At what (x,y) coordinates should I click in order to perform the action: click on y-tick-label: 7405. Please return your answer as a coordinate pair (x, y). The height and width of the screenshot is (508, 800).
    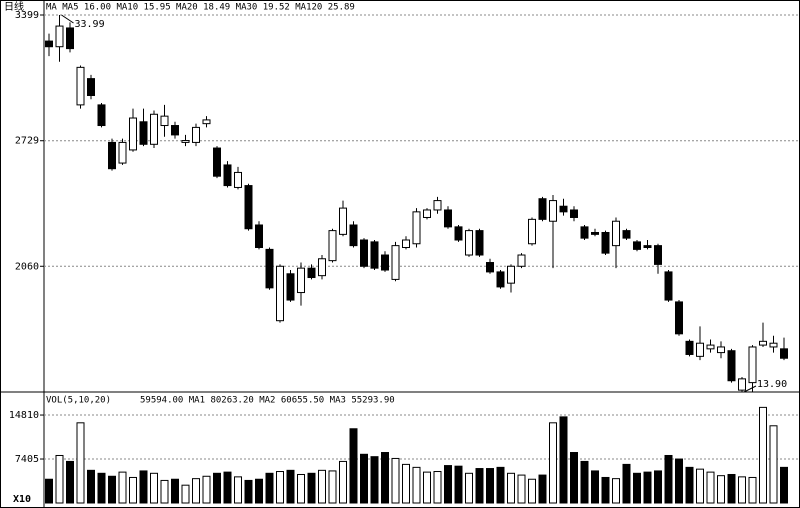
    Looking at the image, I should click on (27, 459).